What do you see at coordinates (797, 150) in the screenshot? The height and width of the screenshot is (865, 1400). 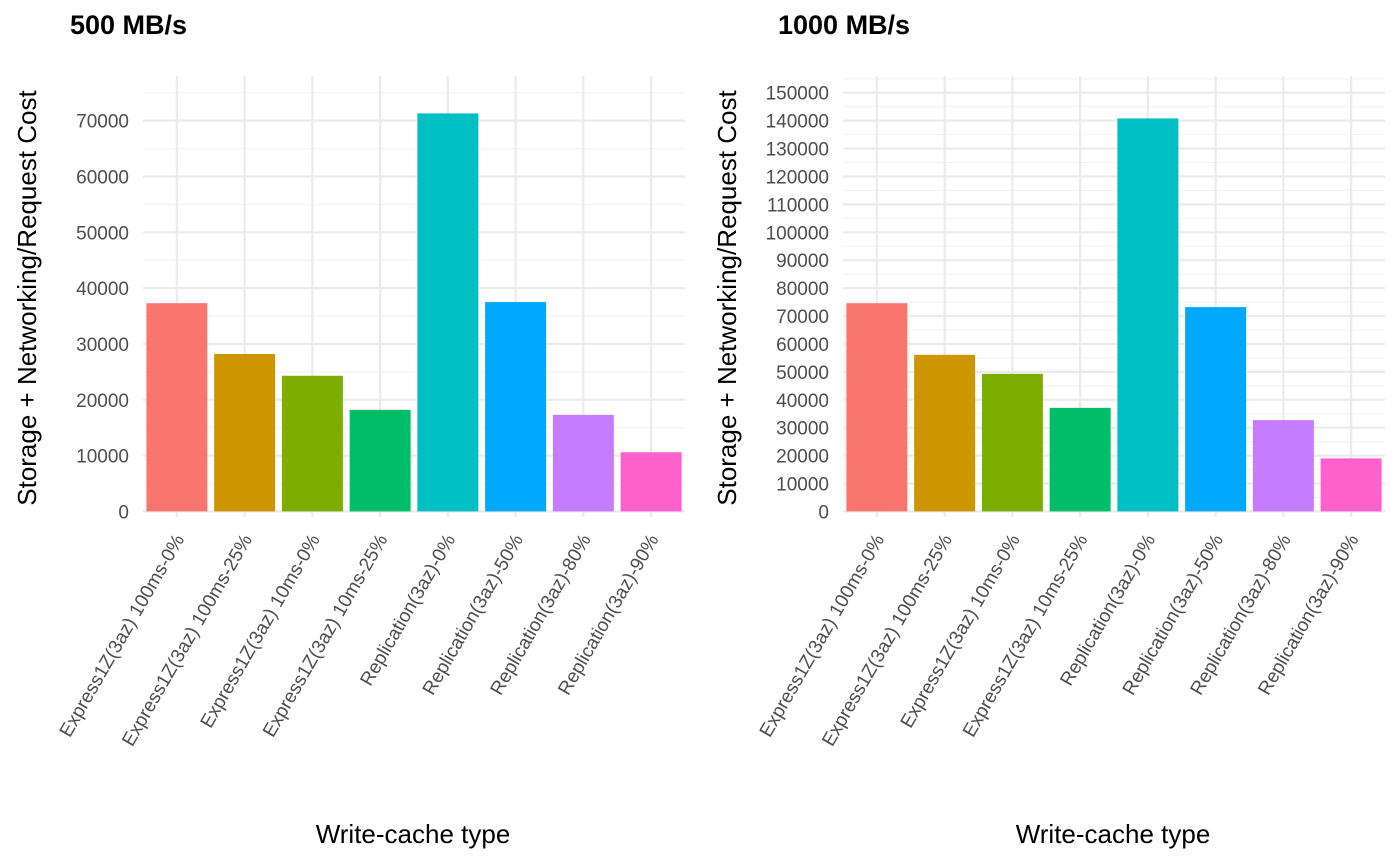 I see `y-tick-label: 130000` at bounding box center [797, 150].